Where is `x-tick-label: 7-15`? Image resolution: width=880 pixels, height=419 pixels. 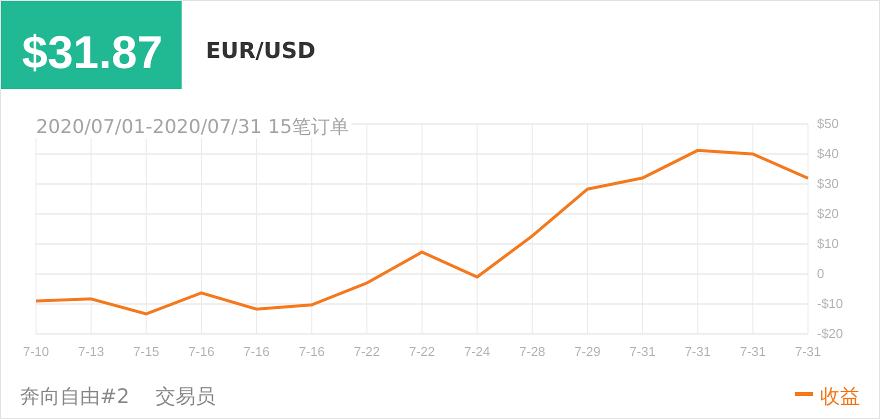 x-tick-label: 7-15 is located at coordinates (146, 352).